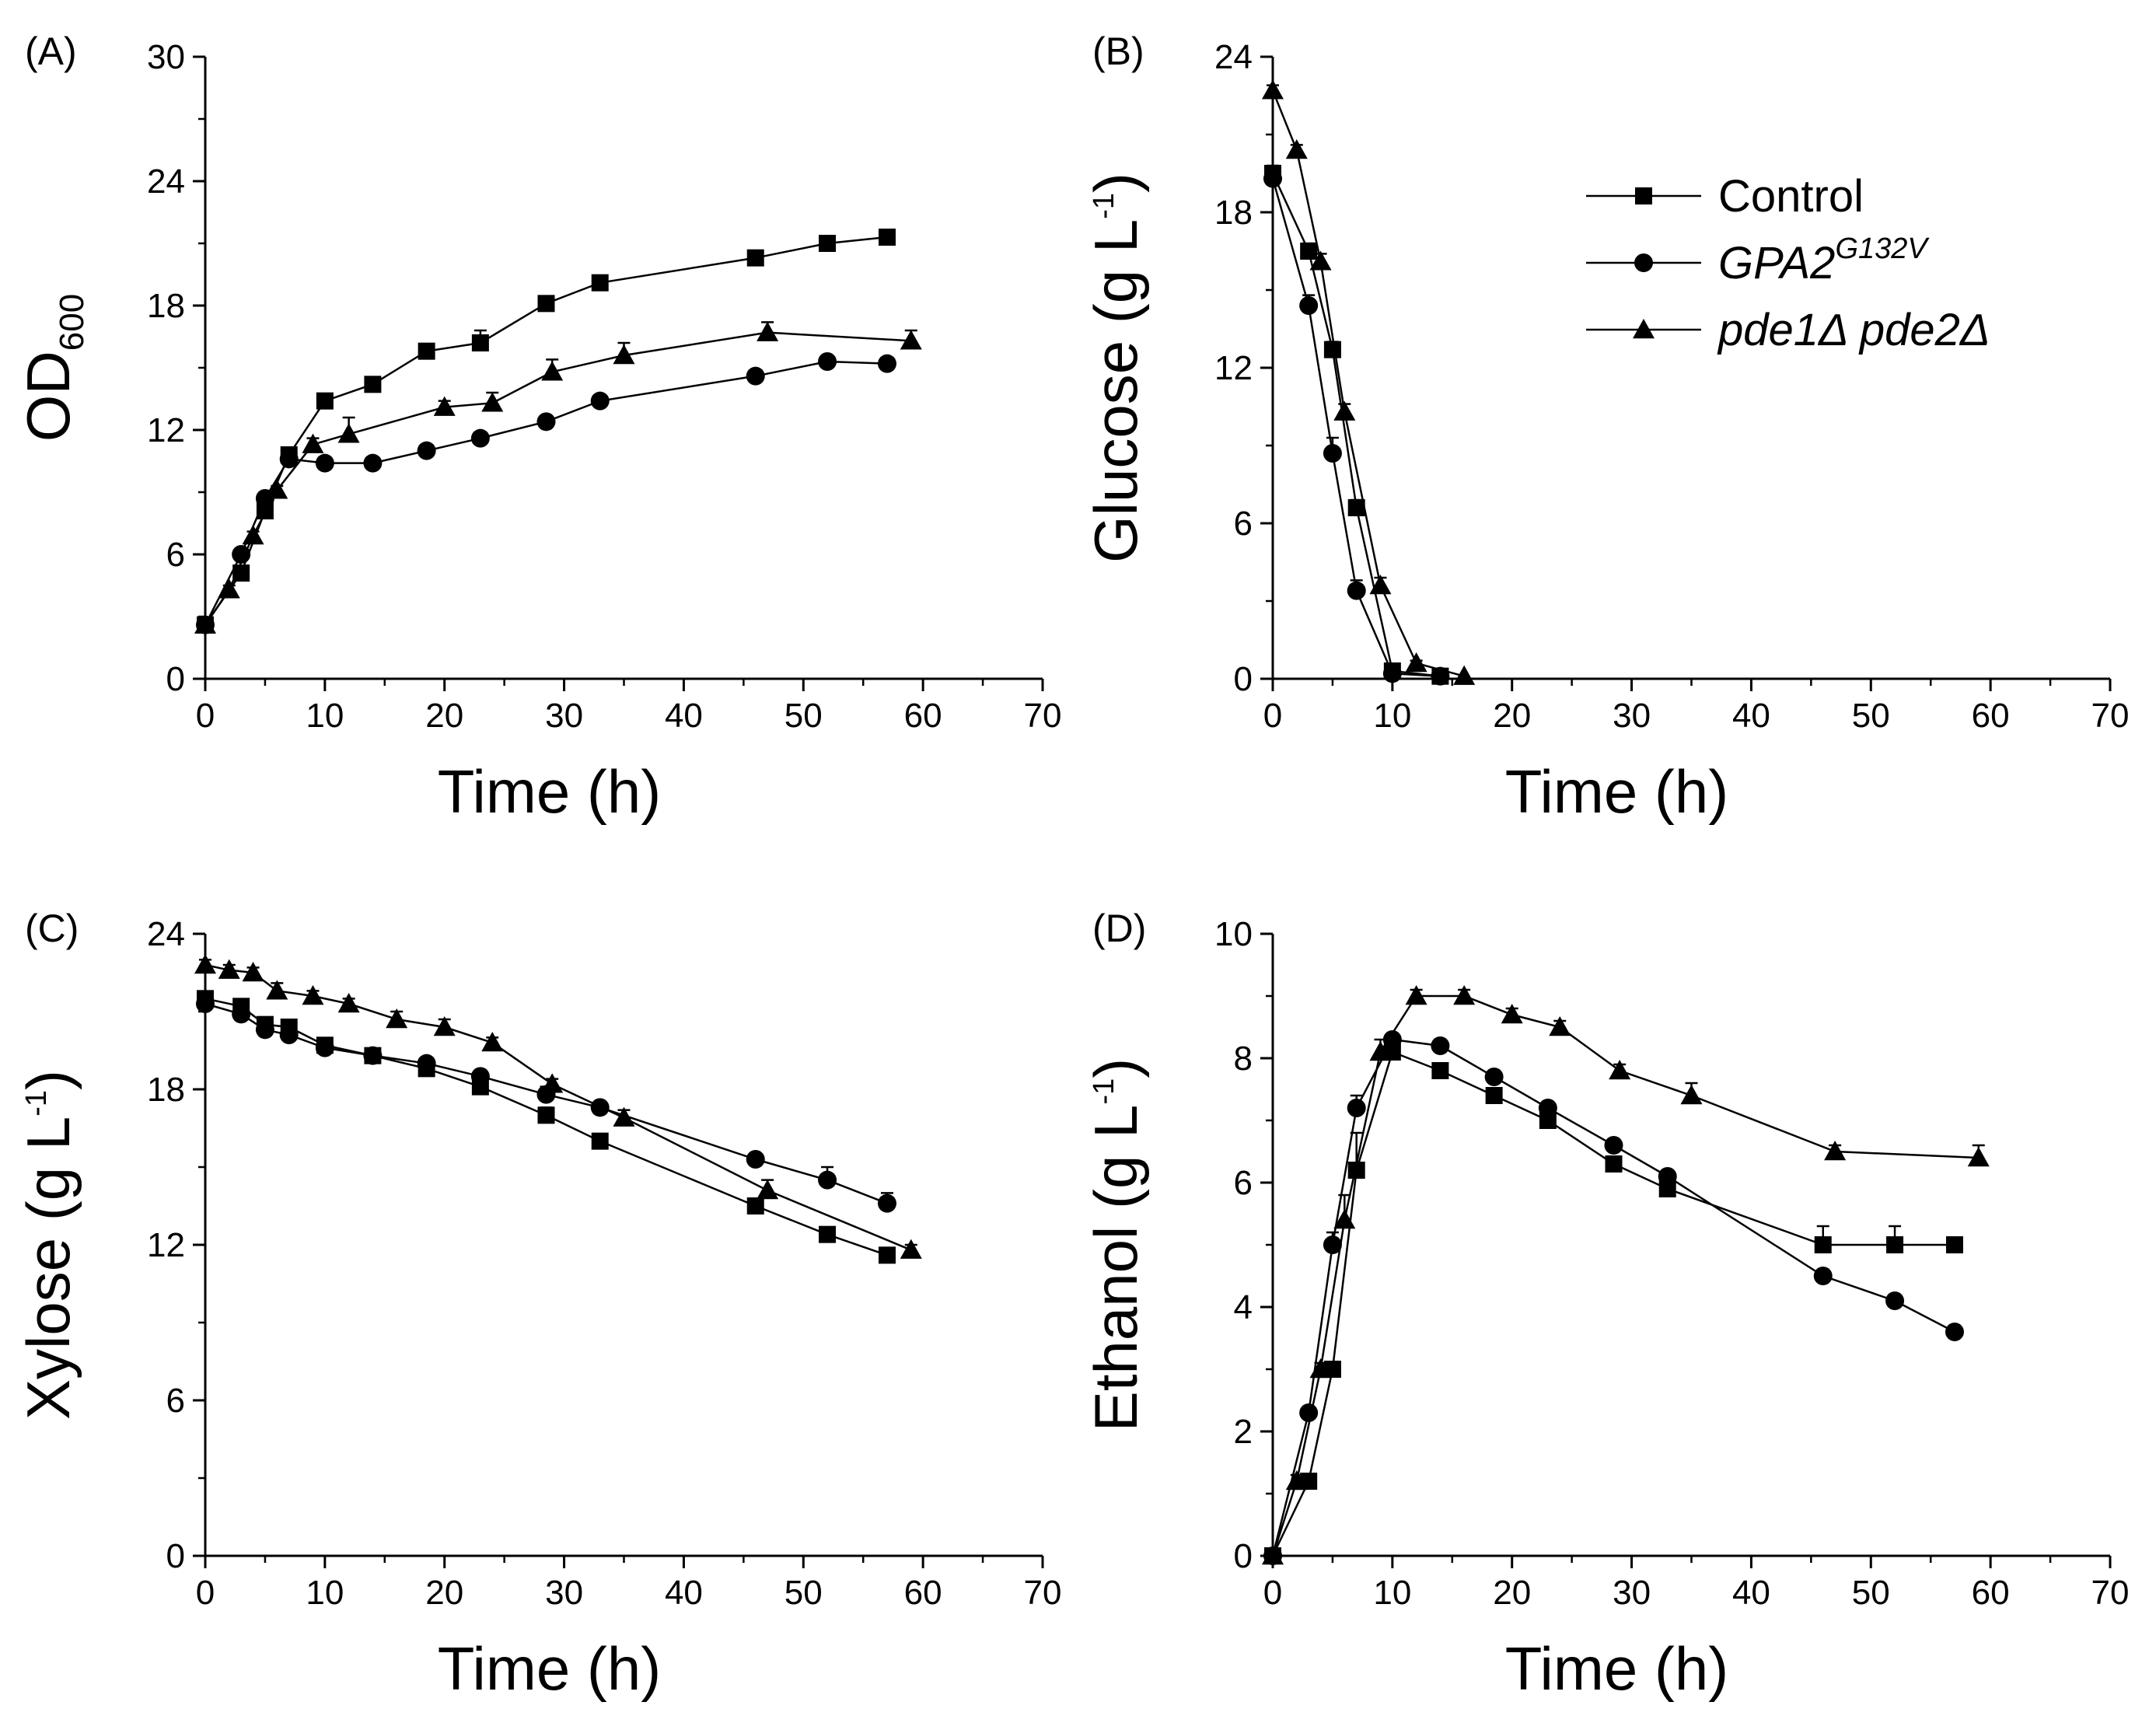 This screenshot has width=2156, height=1716. What do you see at coordinates (1882, 248) in the screenshot?
I see `legend-label-superscript: G132V` at bounding box center [1882, 248].